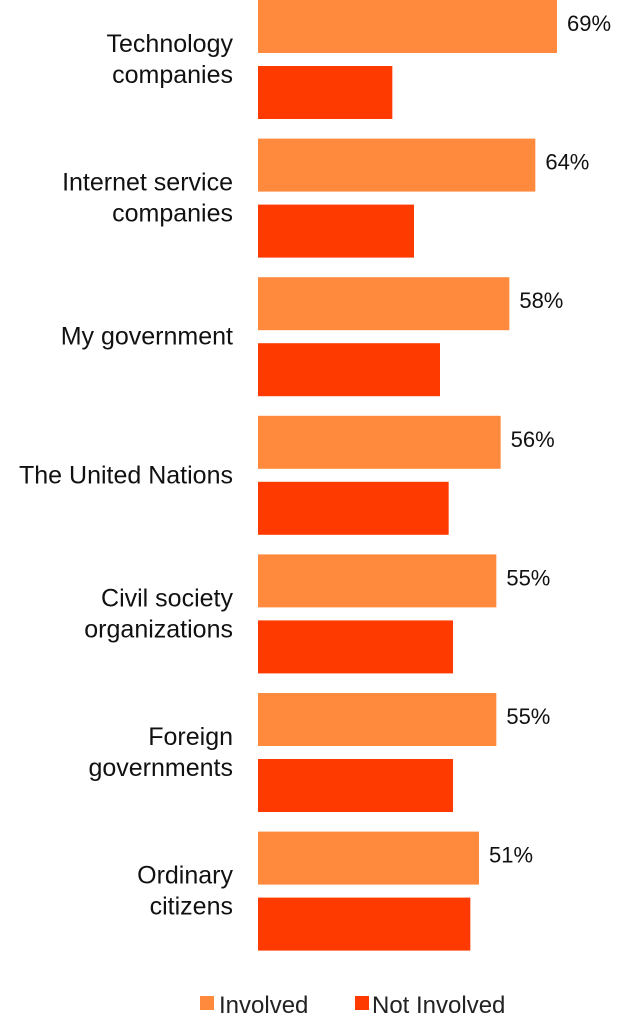 This screenshot has height=1024, width=628. Describe the element at coordinates (191, 907) in the screenshot. I see `category-label-line: citizens` at that location.